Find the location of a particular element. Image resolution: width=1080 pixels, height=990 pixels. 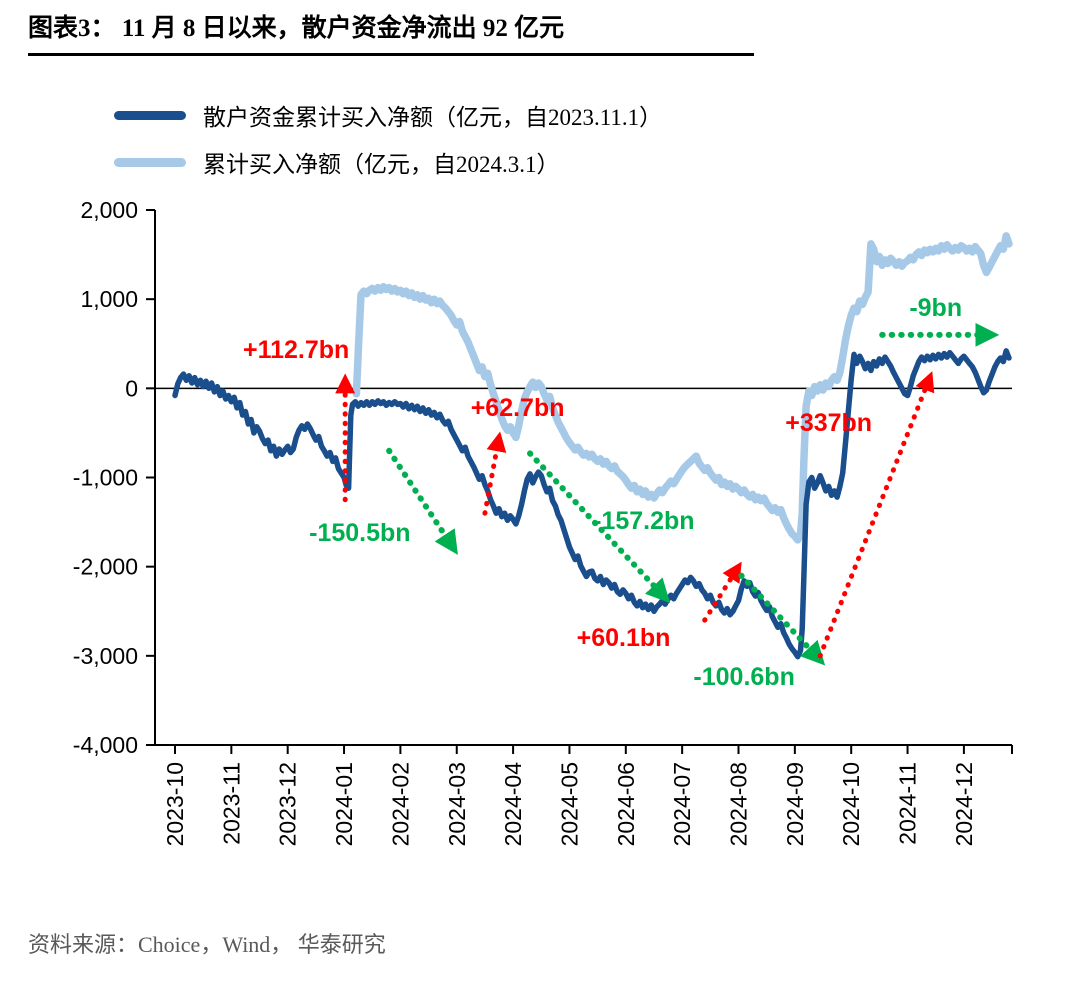

y-tick-label: 0 is located at coordinates (131, 388).